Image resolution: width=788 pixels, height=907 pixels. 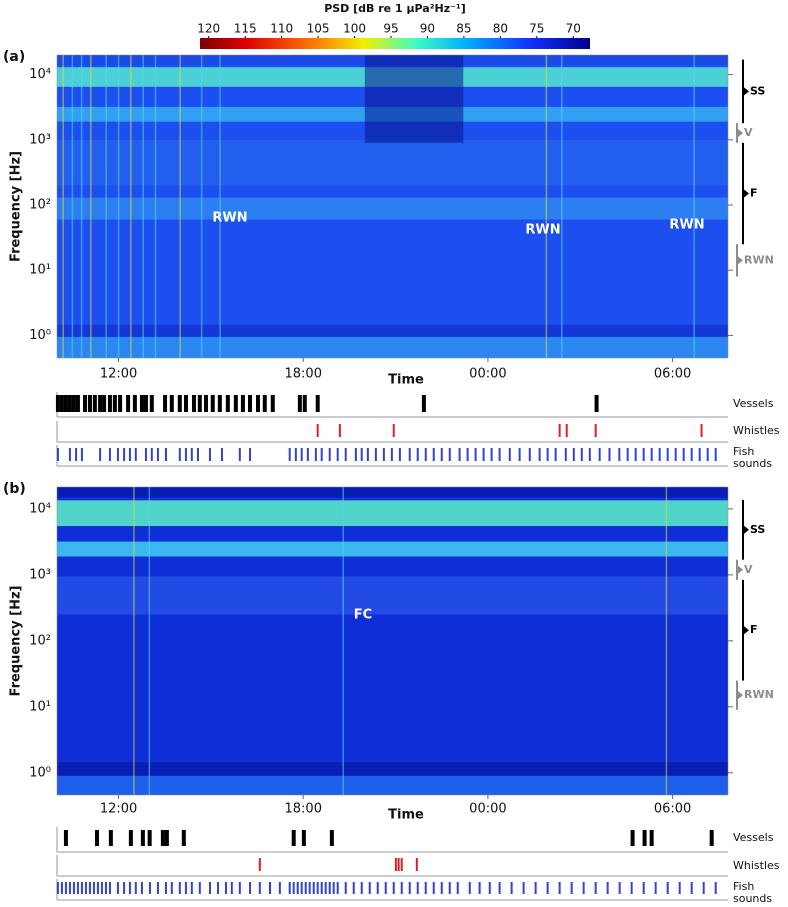 What do you see at coordinates (754, 629) in the screenshot?
I see `band-label: F` at bounding box center [754, 629].